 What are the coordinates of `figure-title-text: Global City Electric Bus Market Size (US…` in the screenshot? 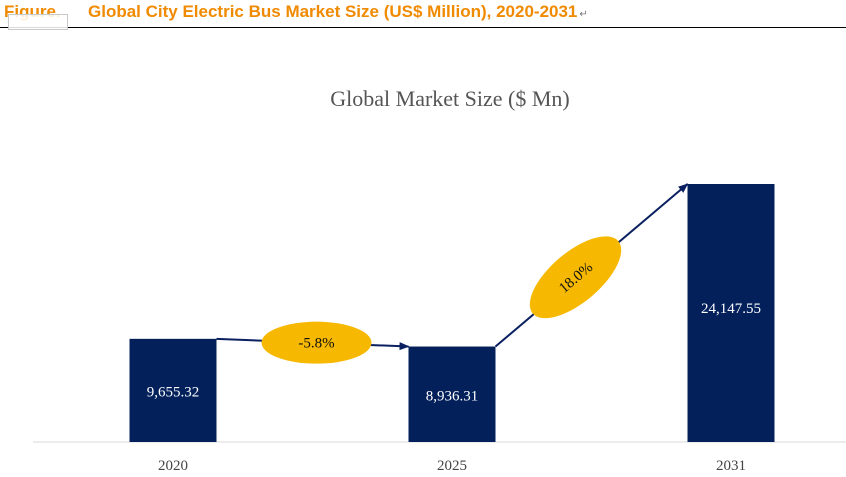 It's located at (333, 11).